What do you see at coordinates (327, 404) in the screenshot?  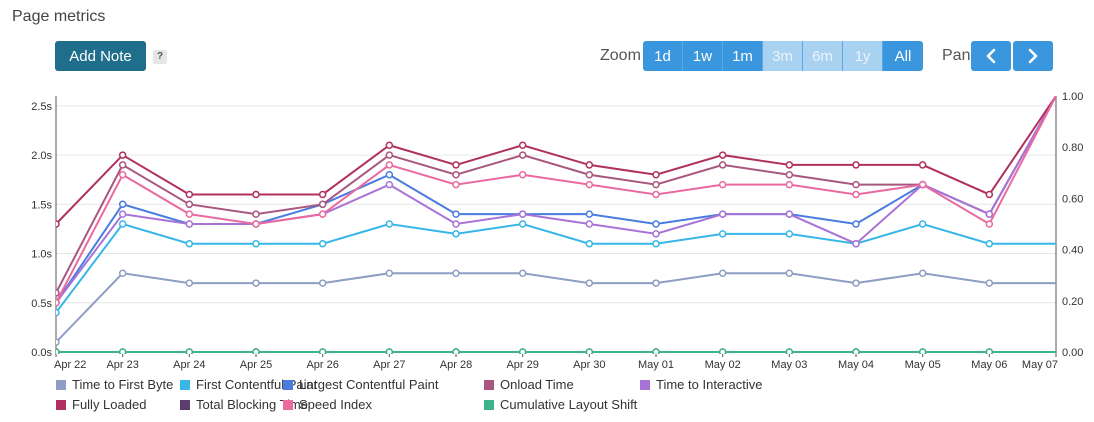 I see `legend-item-speed-index: Speed Index` at bounding box center [327, 404].